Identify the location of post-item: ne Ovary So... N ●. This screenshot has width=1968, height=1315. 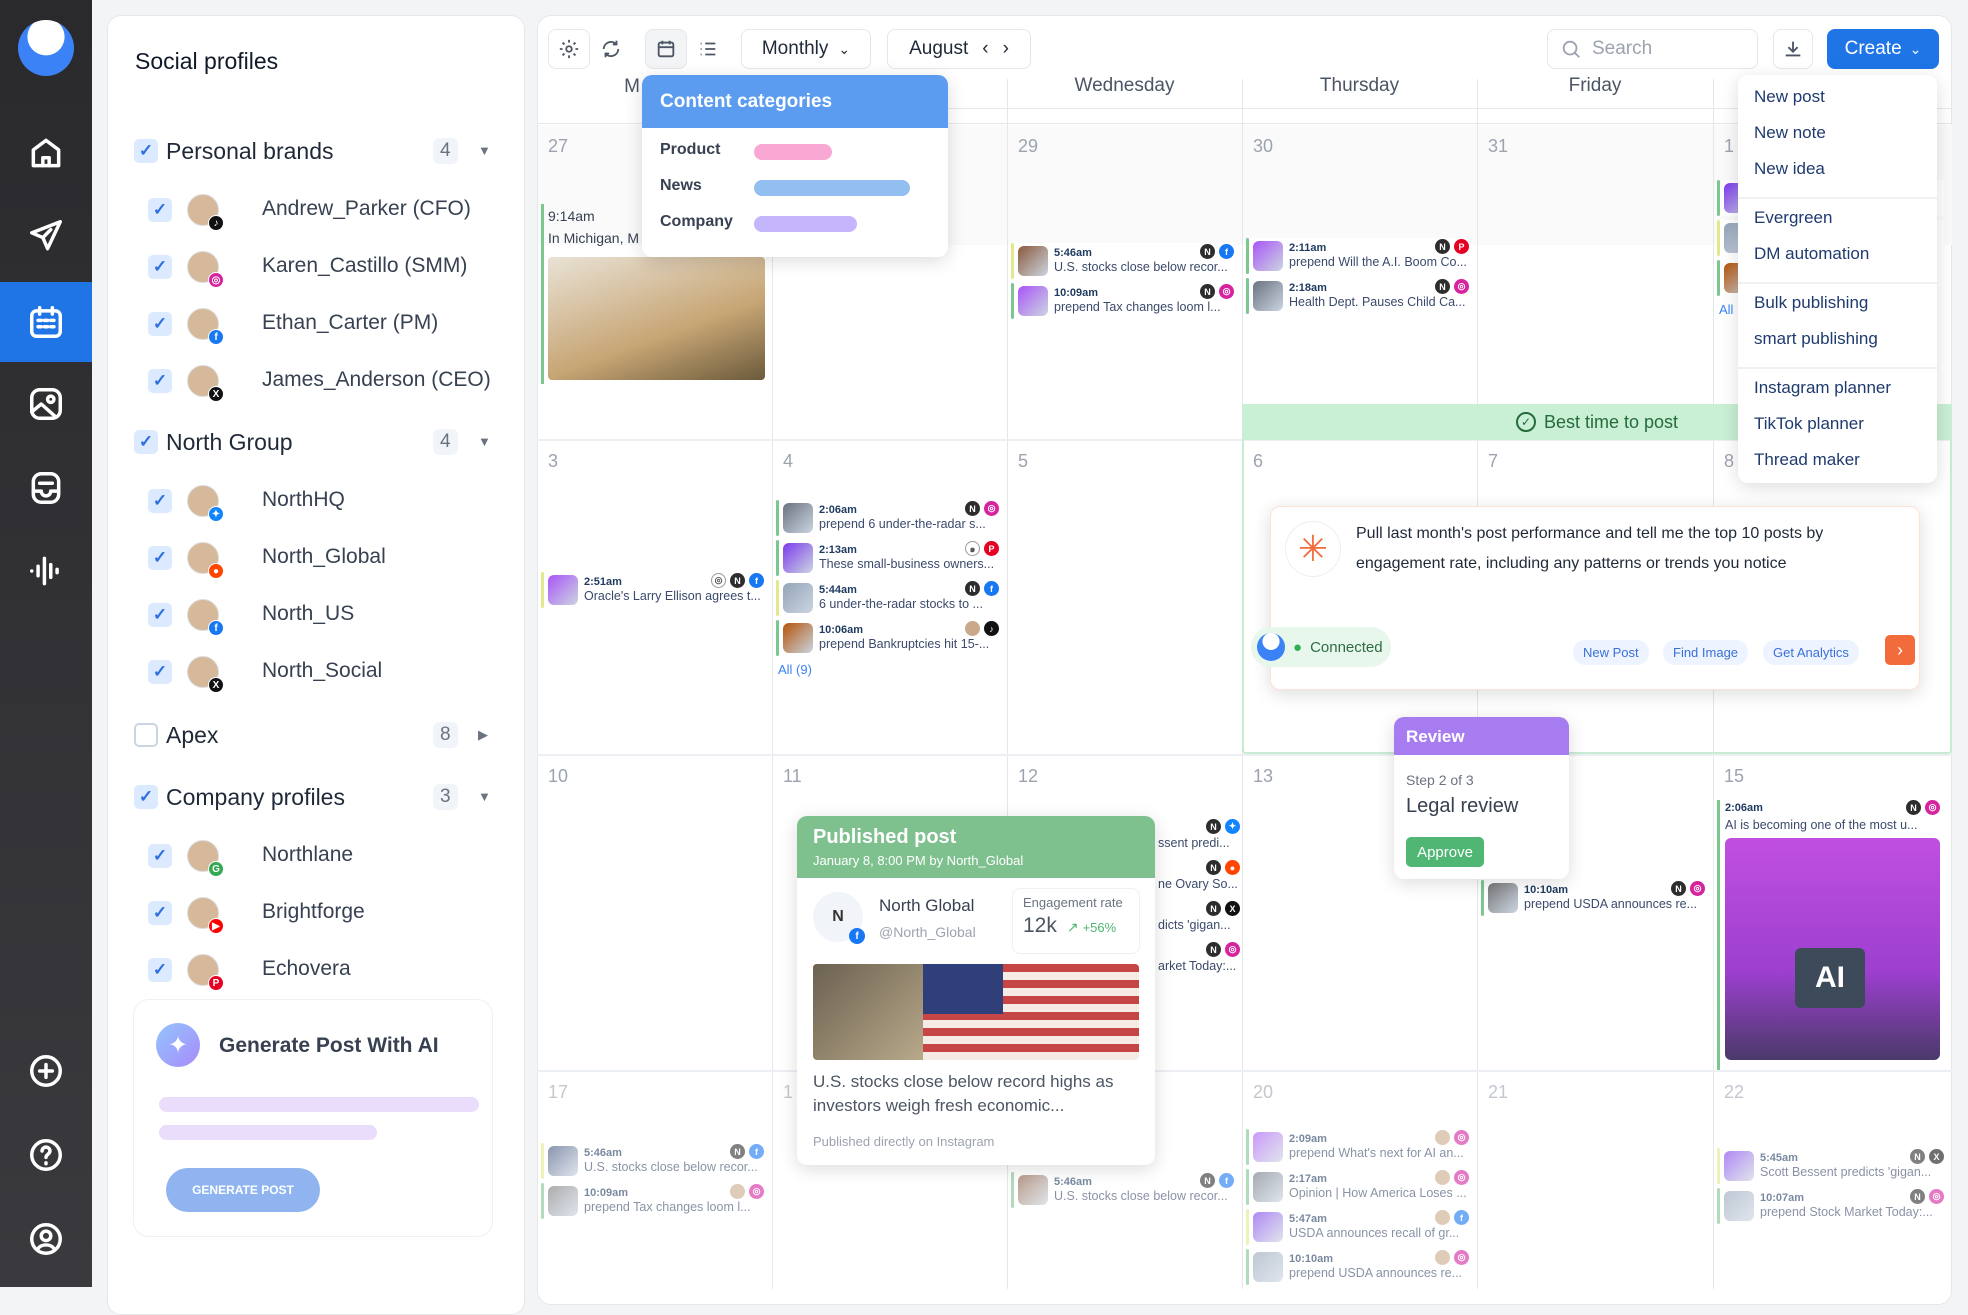
(1199, 877).